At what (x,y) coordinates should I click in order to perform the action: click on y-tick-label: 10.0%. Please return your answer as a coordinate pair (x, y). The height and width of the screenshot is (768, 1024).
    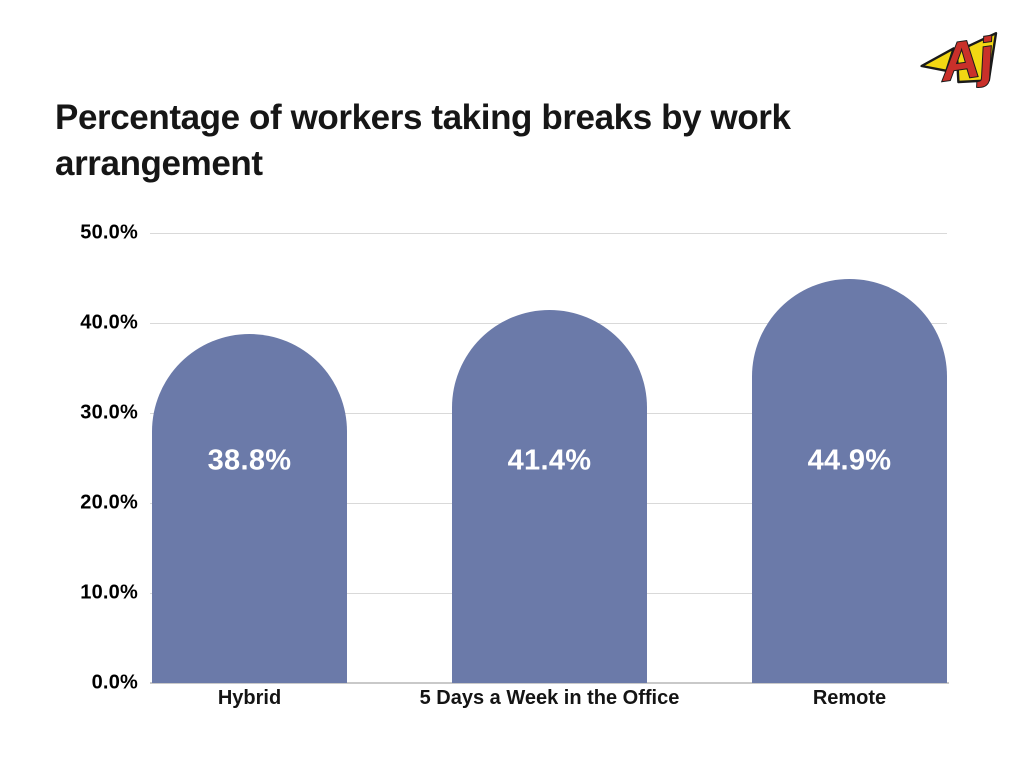
    Looking at the image, I should click on (109, 592).